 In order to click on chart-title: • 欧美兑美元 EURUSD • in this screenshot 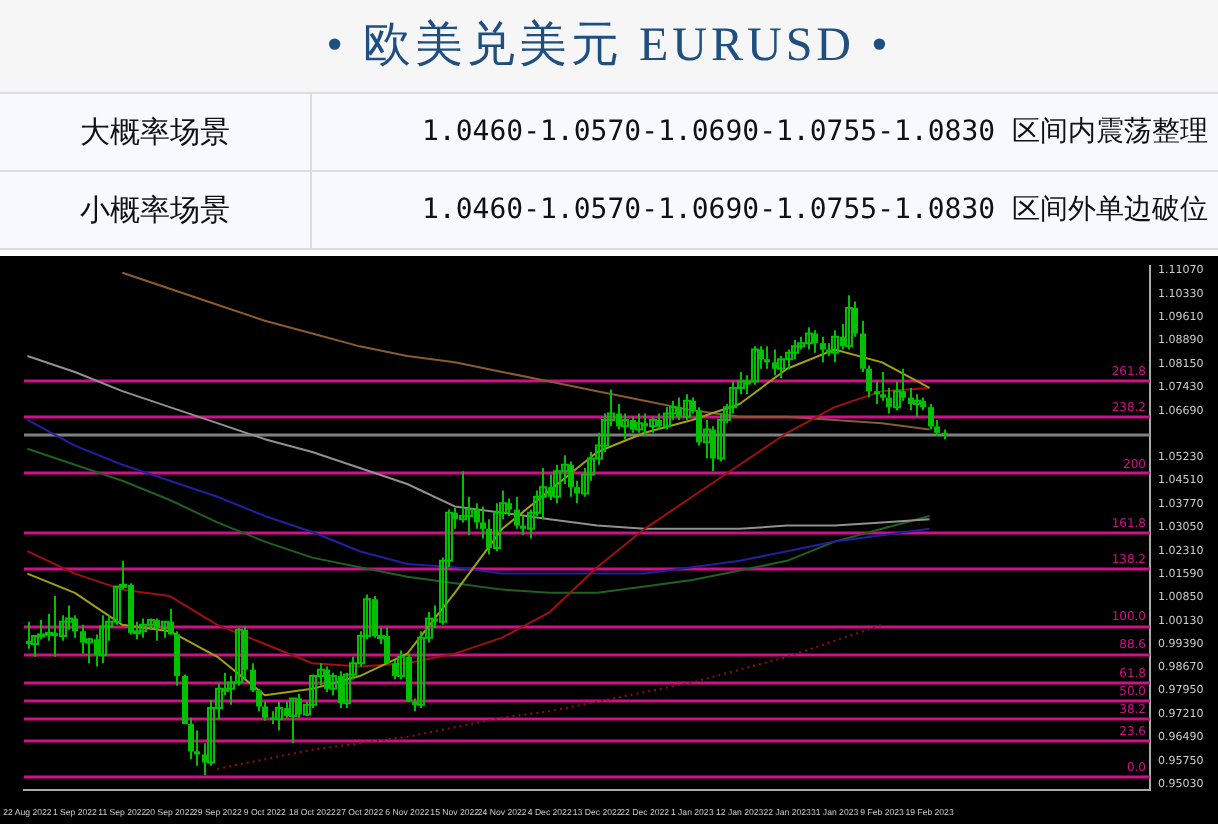, I will do `click(609, 47)`.